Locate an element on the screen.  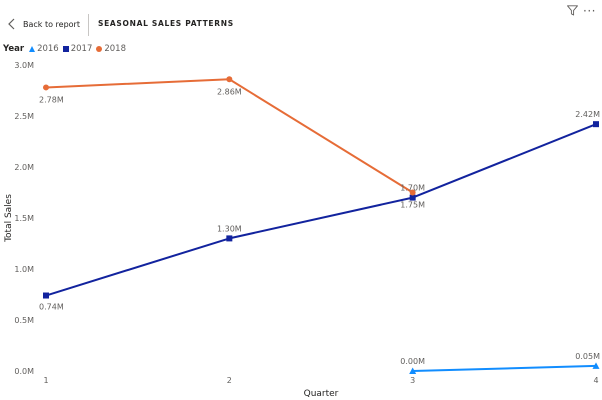
chart-legend: Year 2016 2017 2018 is located at coordinates (66, 49).